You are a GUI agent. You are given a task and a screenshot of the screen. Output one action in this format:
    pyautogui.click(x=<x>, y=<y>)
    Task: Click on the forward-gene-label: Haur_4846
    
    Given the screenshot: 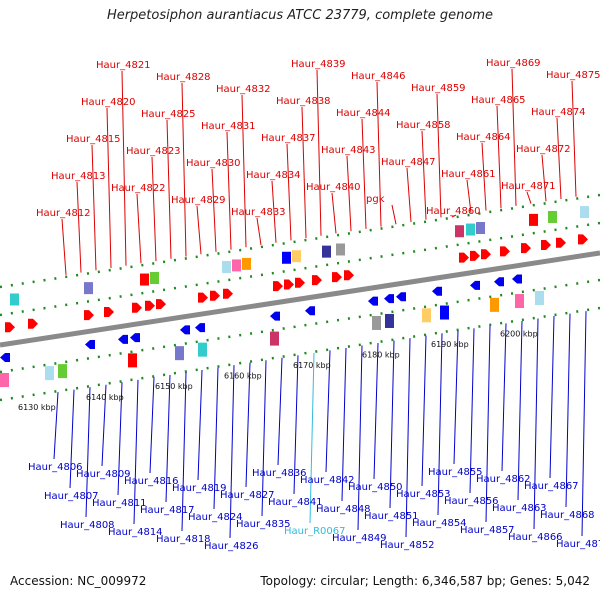 What is the action you would take?
    pyautogui.click(x=378, y=76)
    